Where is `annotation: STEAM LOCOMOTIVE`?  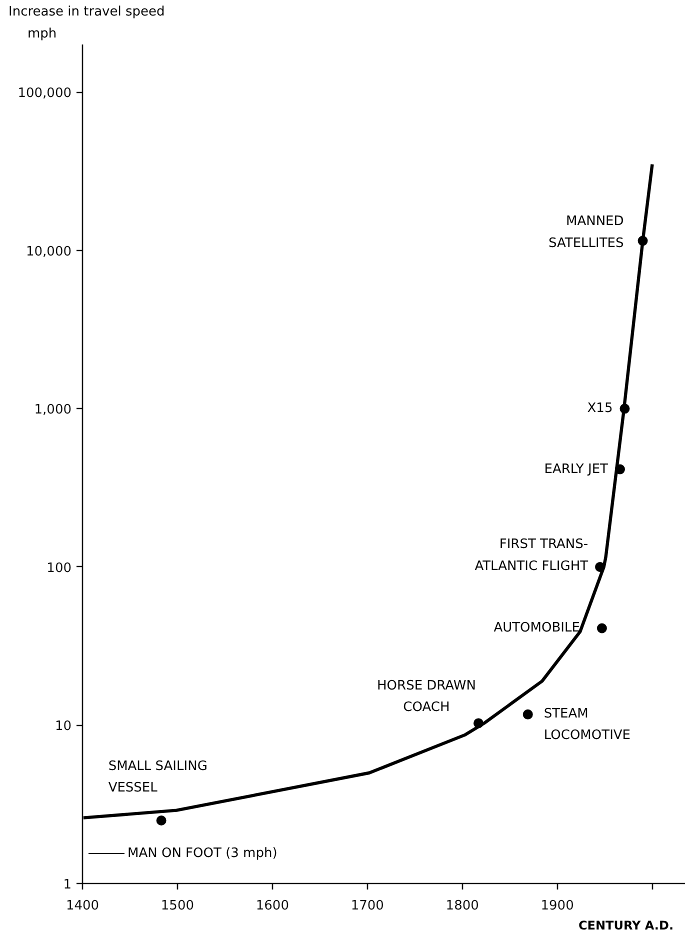
annotation: STEAM LOCOMOTIVE is located at coordinates (587, 725).